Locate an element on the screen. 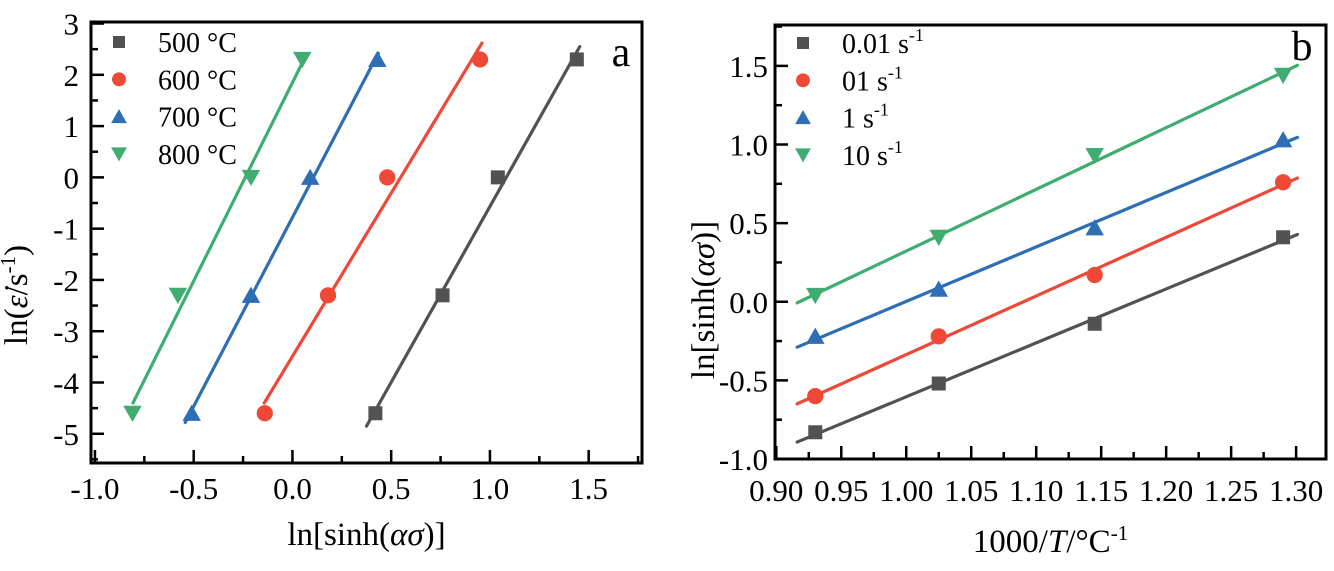 The width and height of the screenshot is (1334, 571). y-axis-title: ln[sinh(ασ)] is located at coordinates (706, 300).